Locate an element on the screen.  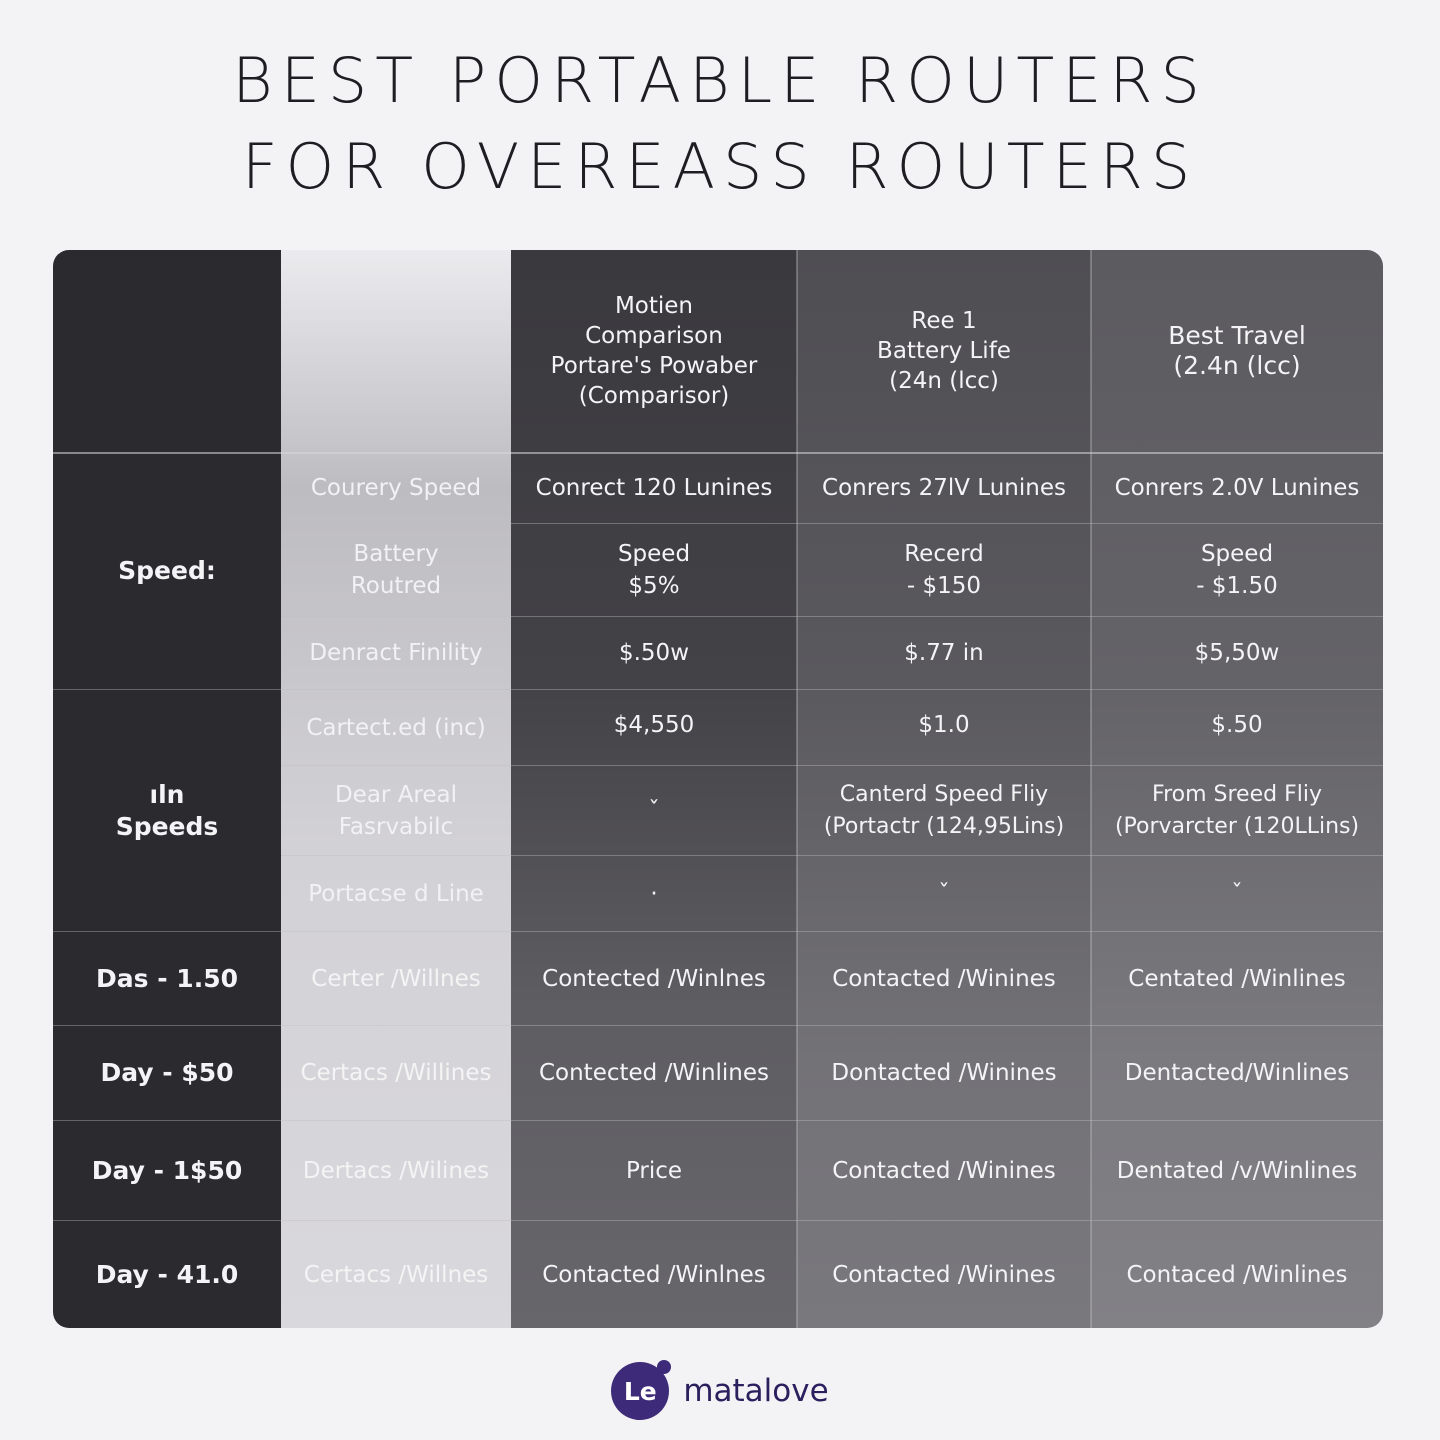
column-header-2: Ree 1 Battery Life (24n (lcc) is located at coordinates (944, 351).